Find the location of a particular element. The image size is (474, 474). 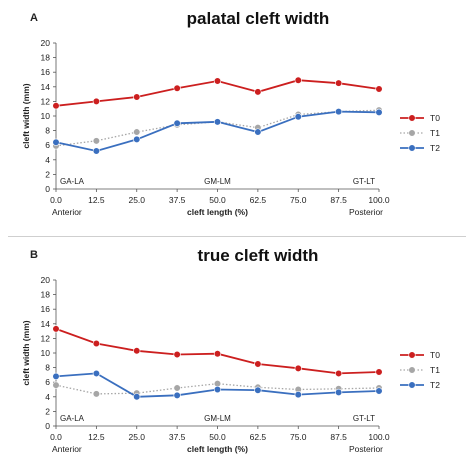

annotation-gt-lt: GT-LT is located at coordinates (364, 181).